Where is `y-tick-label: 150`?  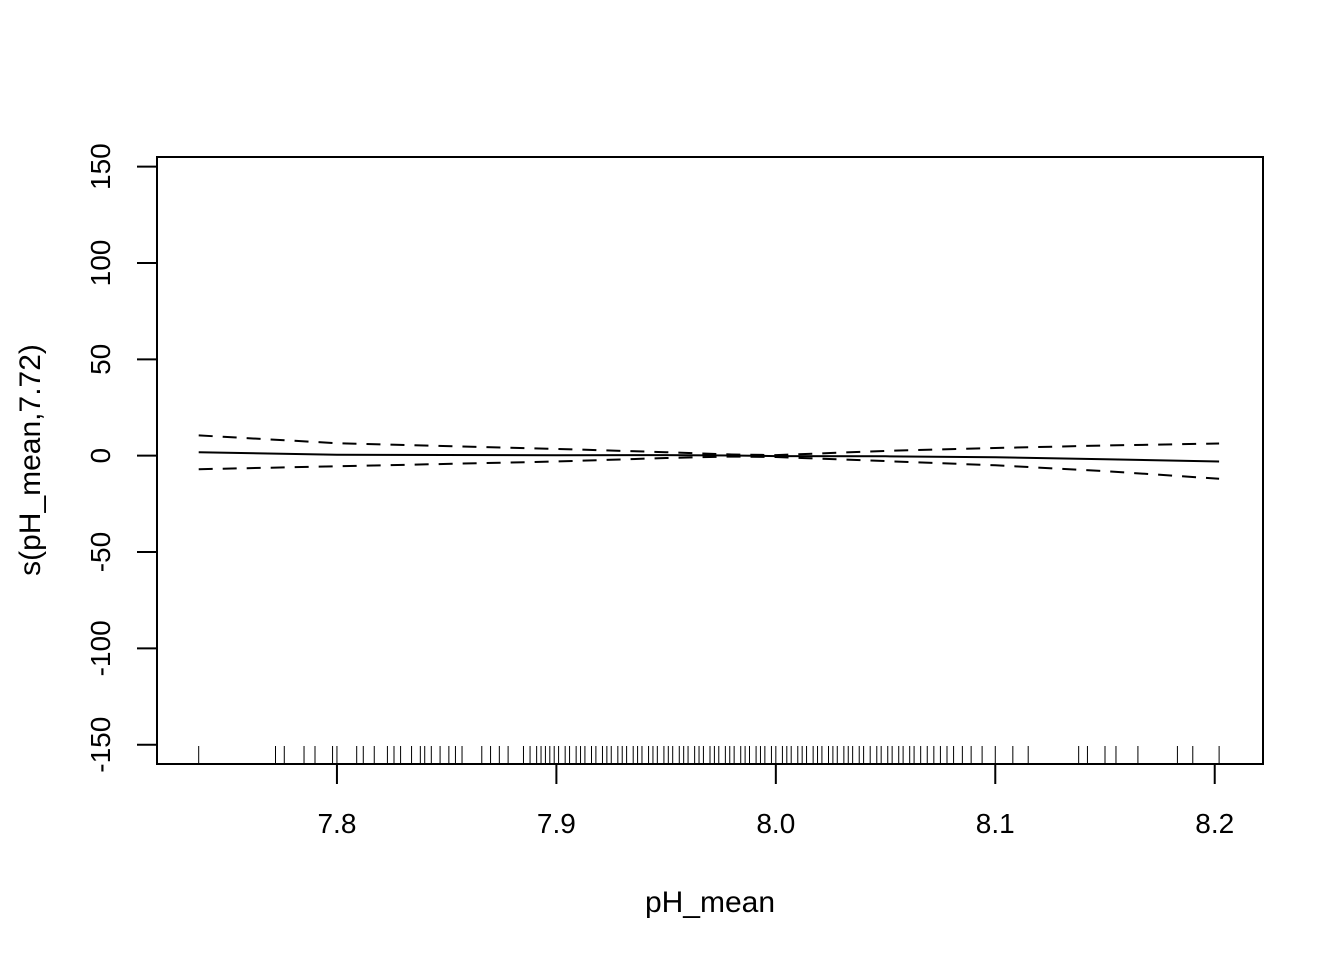
y-tick-label: 150 is located at coordinates (100, 166).